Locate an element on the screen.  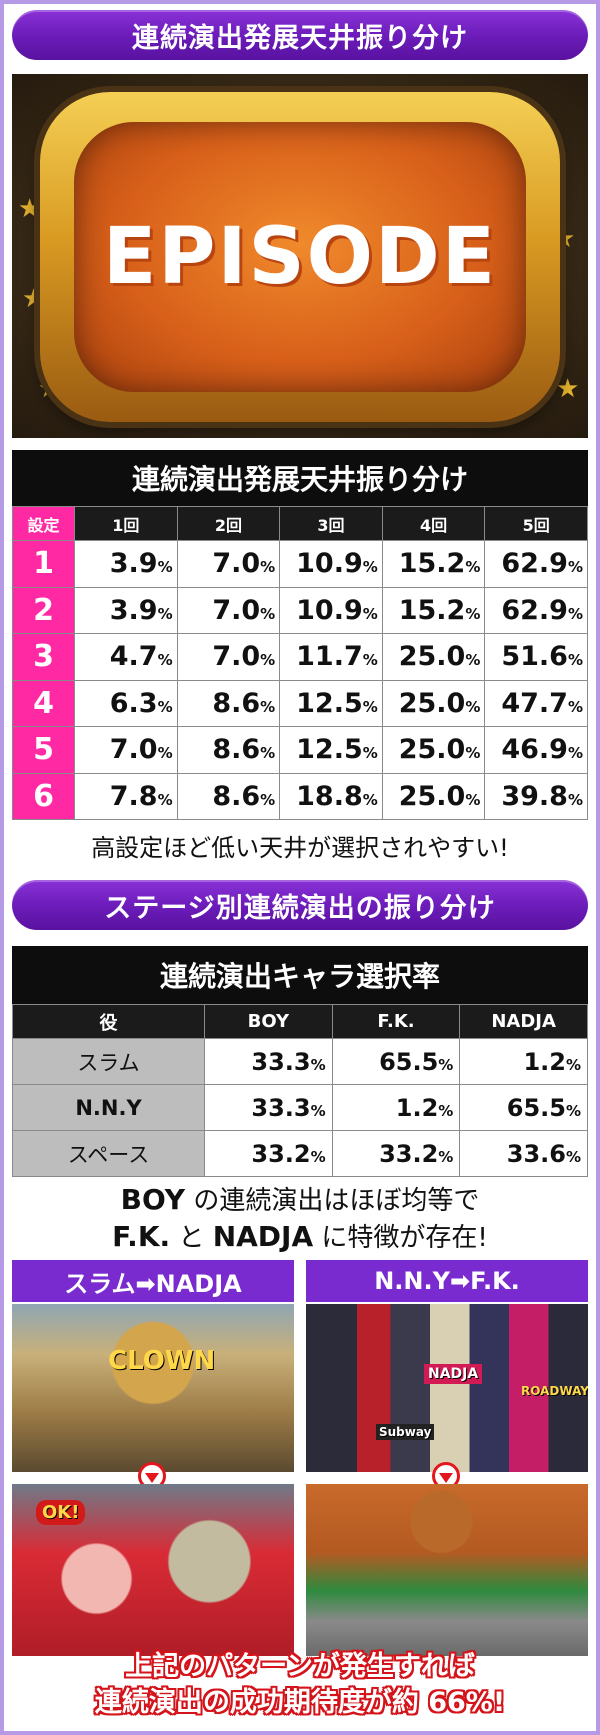
value-cell: 33.6% is located at coordinates (523, 1153).